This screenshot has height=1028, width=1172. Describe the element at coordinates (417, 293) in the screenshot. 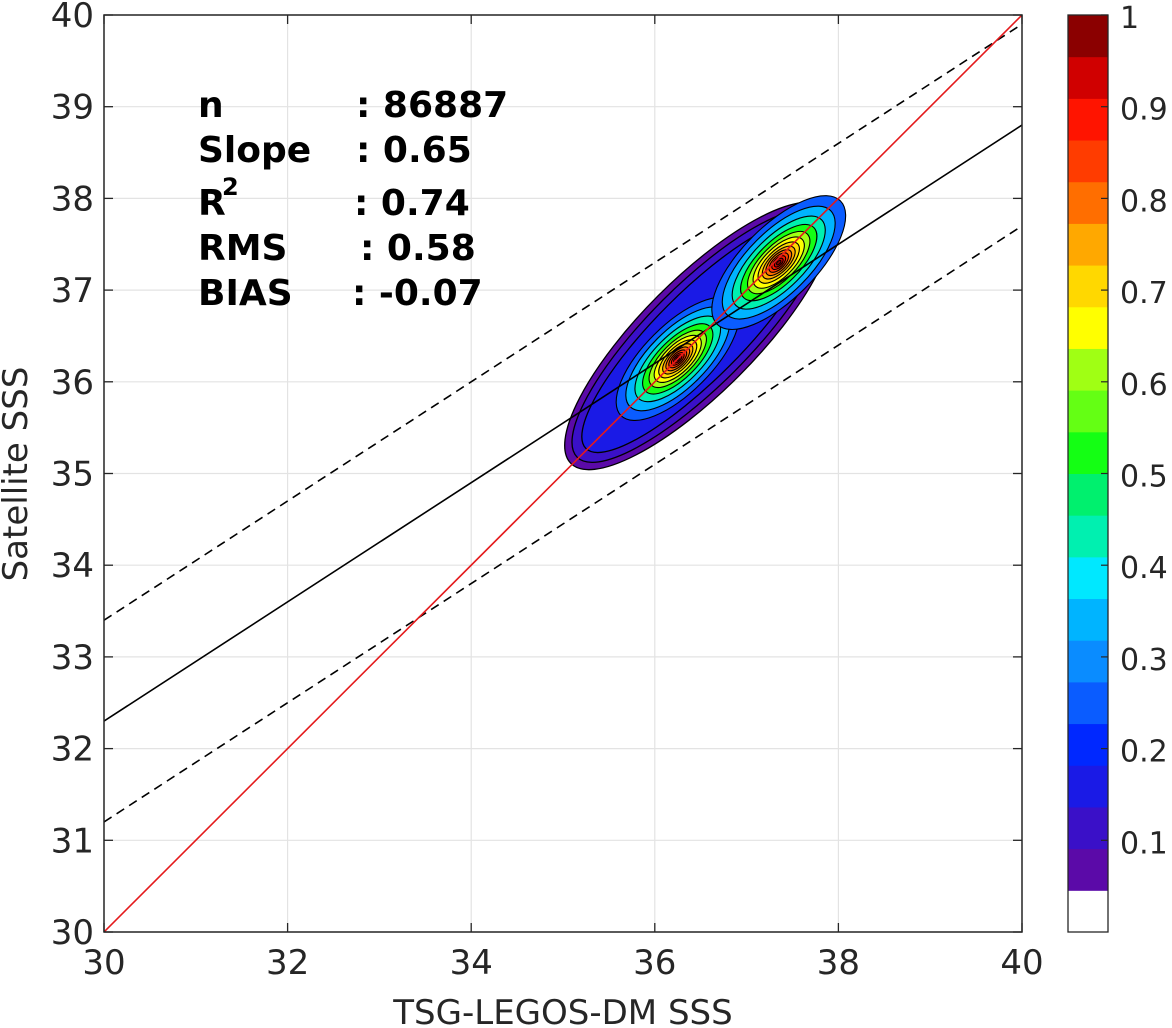

I see `stat-bias-value: : -0.07` at that location.